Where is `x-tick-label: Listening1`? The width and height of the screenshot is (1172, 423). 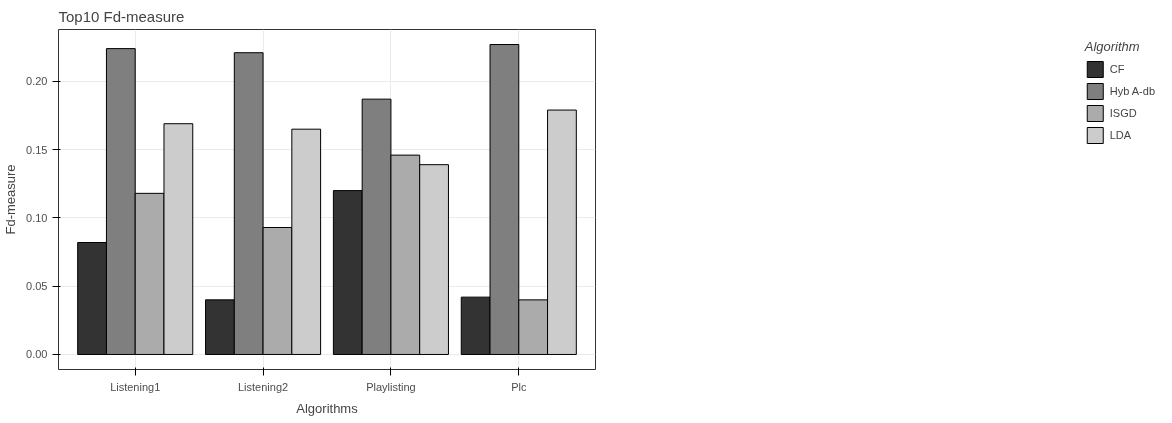
x-tick-label: Listening1 is located at coordinates (135, 386).